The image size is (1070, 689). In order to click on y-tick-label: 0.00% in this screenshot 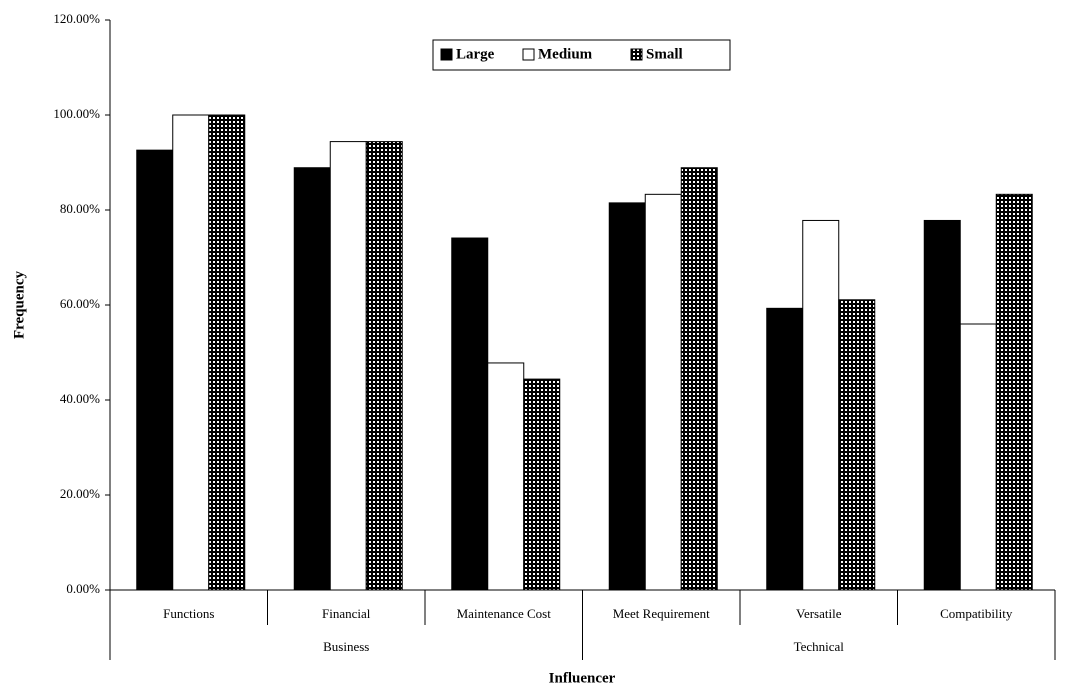, I will do `click(83, 588)`.